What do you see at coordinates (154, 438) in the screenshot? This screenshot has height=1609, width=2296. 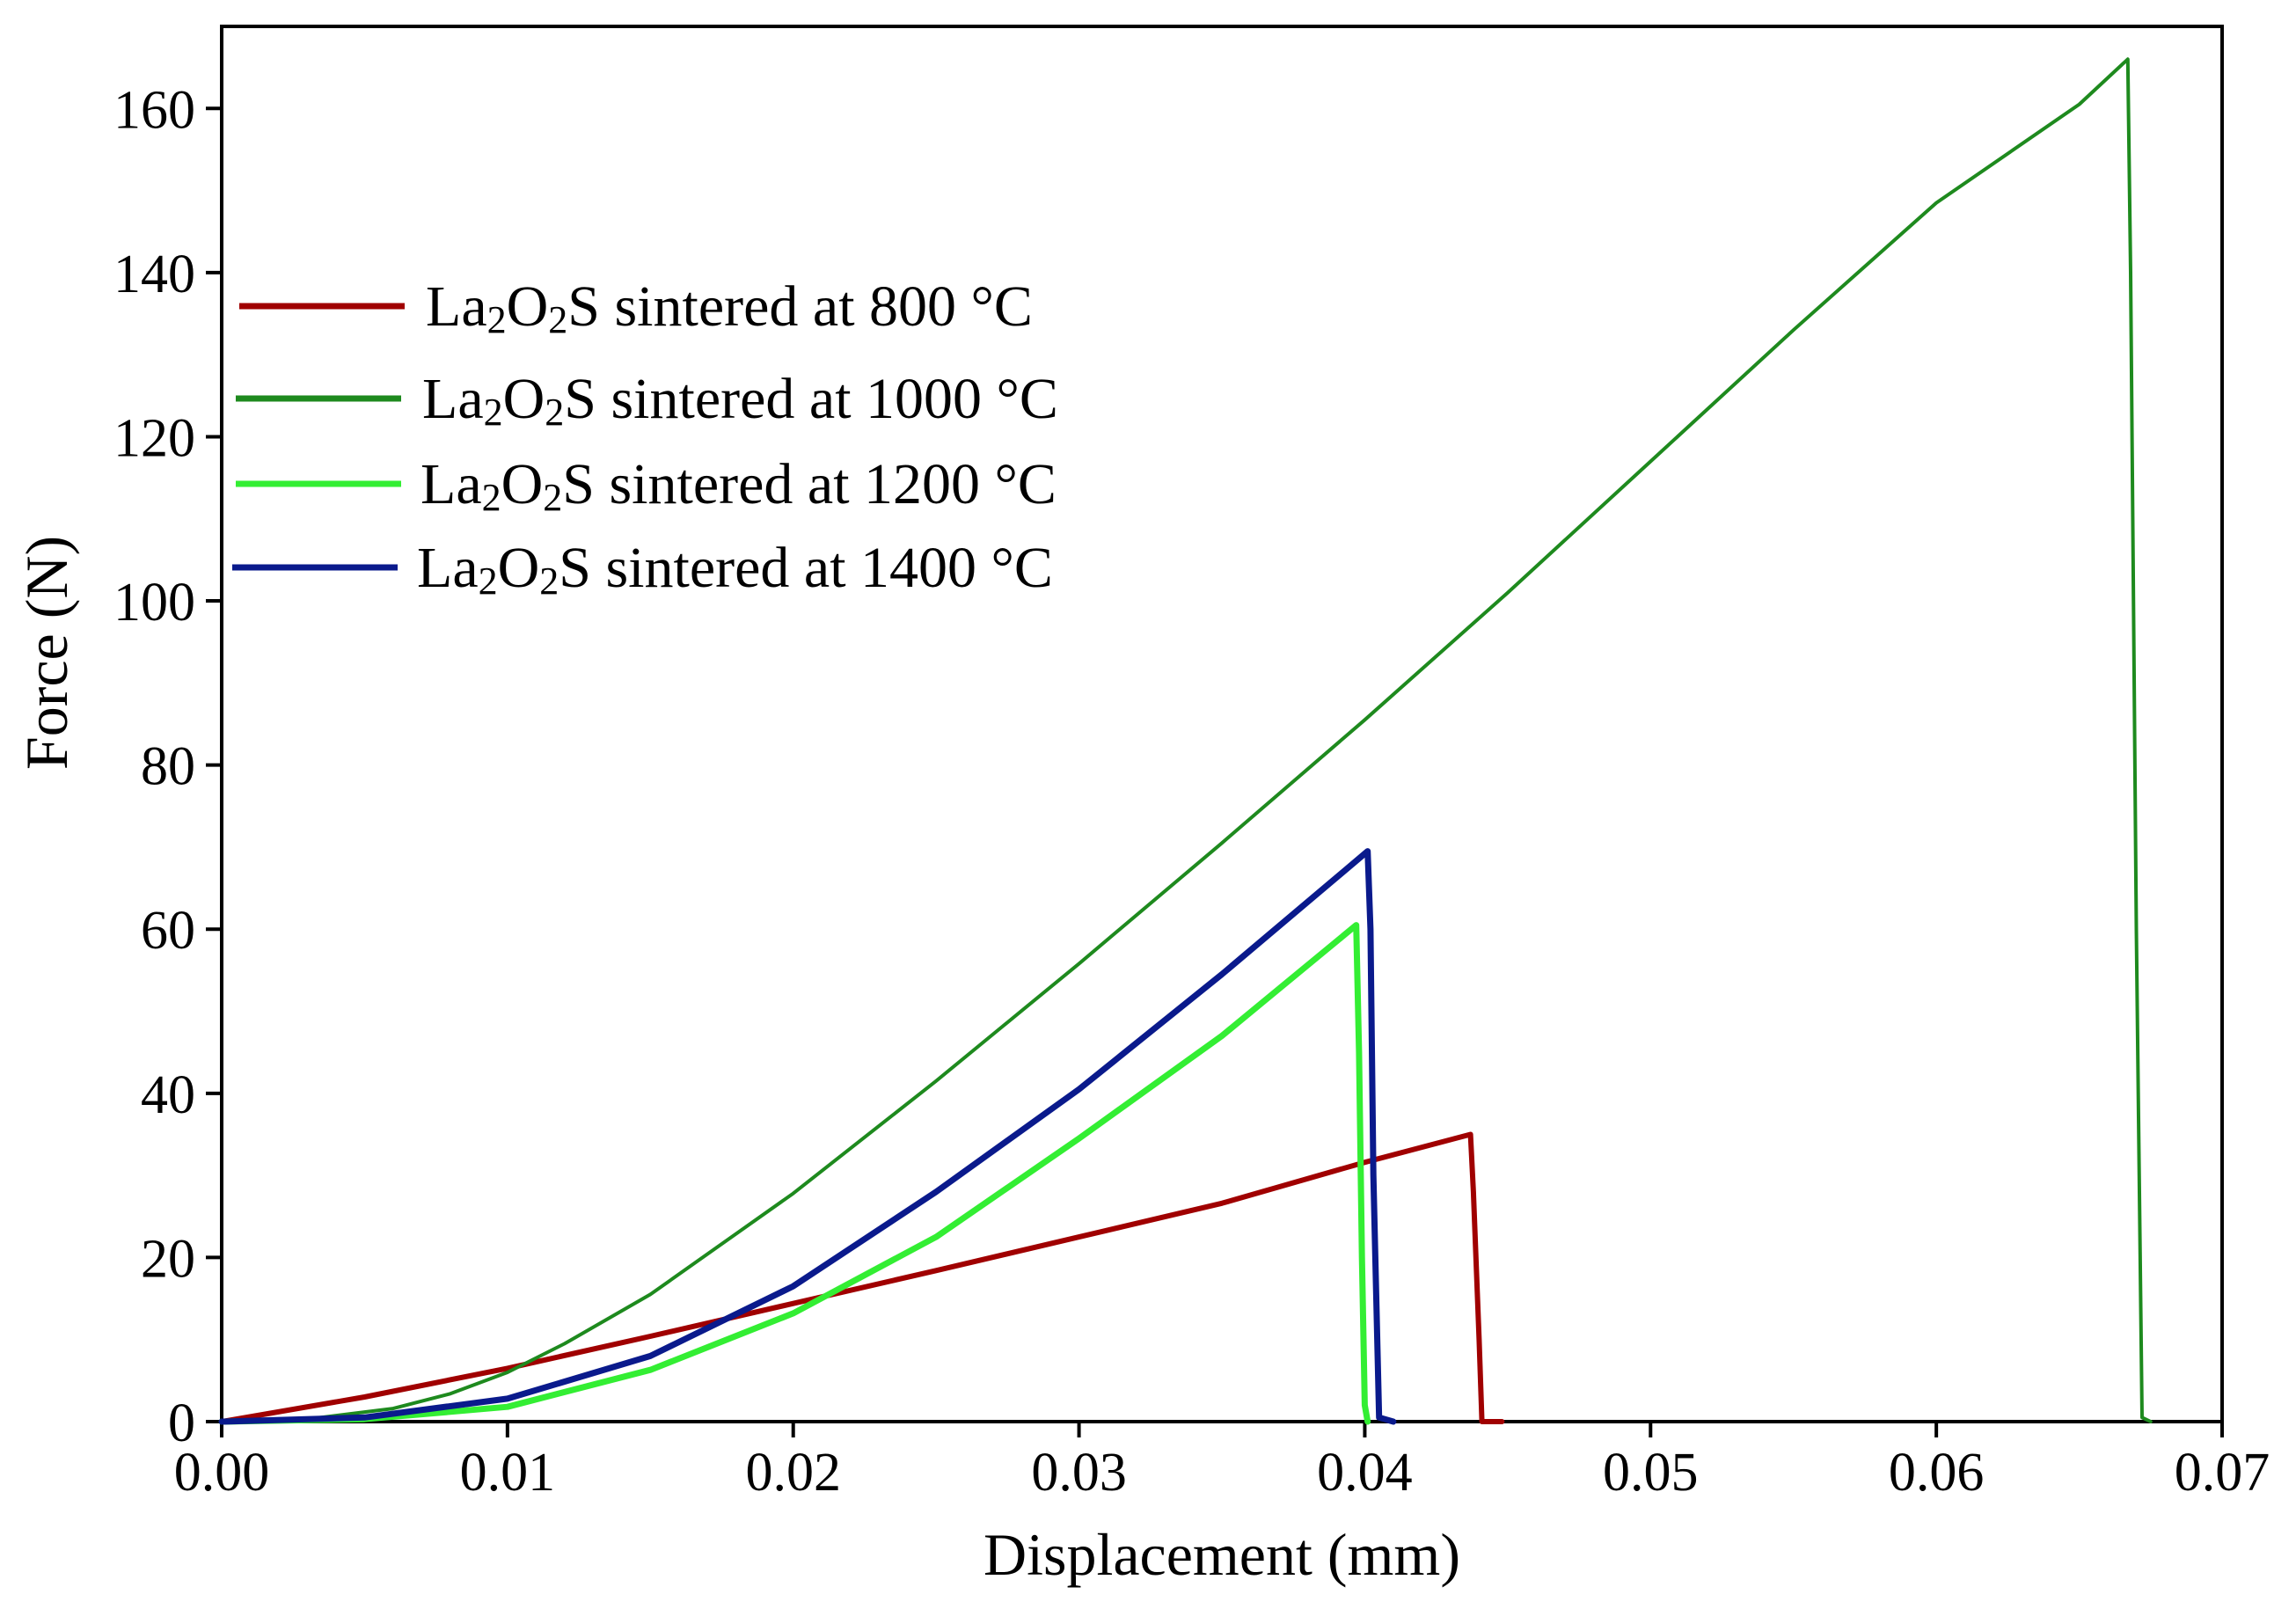 I see `y-tick-label: 120` at bounding box center [154, 438].